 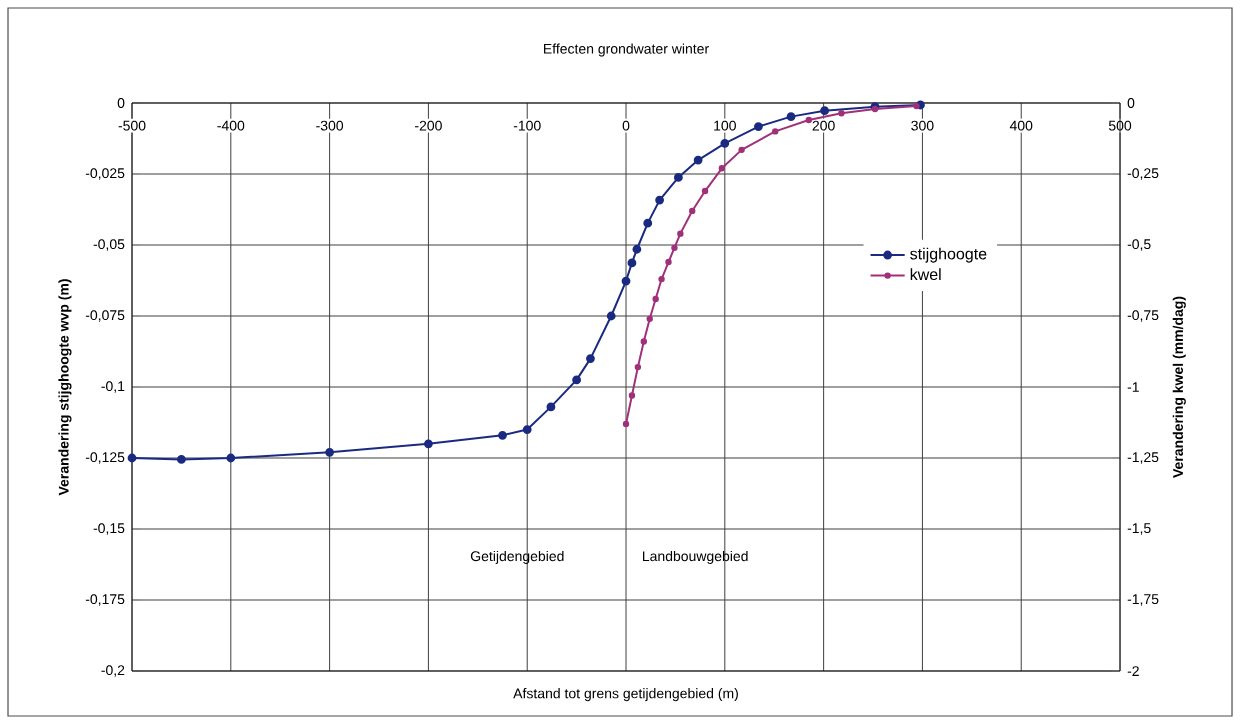 I want to click on y-tick-label: 0, so click(x=121, y=103).